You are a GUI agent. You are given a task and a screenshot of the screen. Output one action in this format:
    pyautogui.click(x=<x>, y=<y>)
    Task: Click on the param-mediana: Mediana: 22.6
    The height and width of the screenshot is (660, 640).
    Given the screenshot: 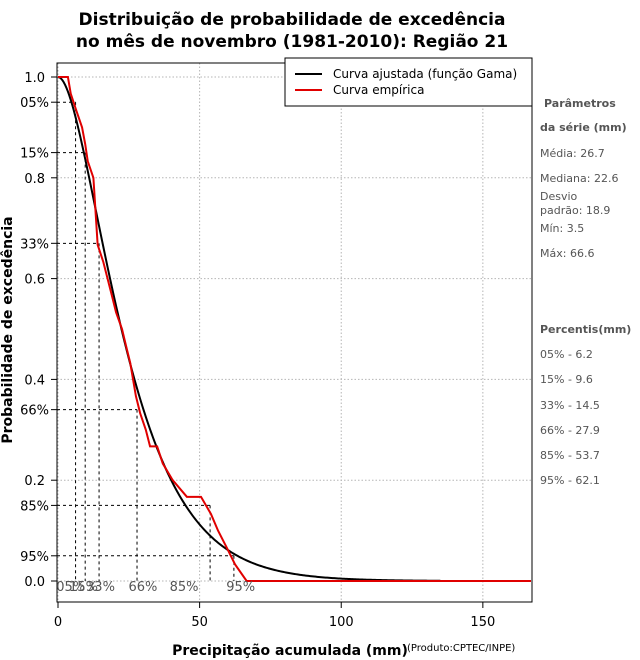 What is the action you would take?
    pyautogui.click(x=579, y=178)
    